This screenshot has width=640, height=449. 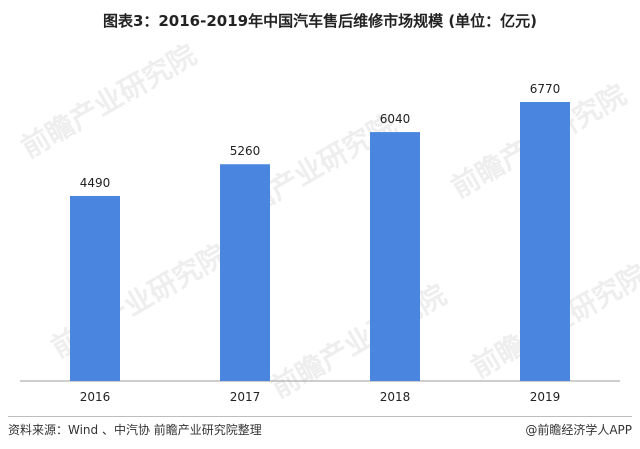 What do you see at coordinates (395, 119) in the screenshot?
I see `data-label-2018: 6040` at bounding box center [395, 119].